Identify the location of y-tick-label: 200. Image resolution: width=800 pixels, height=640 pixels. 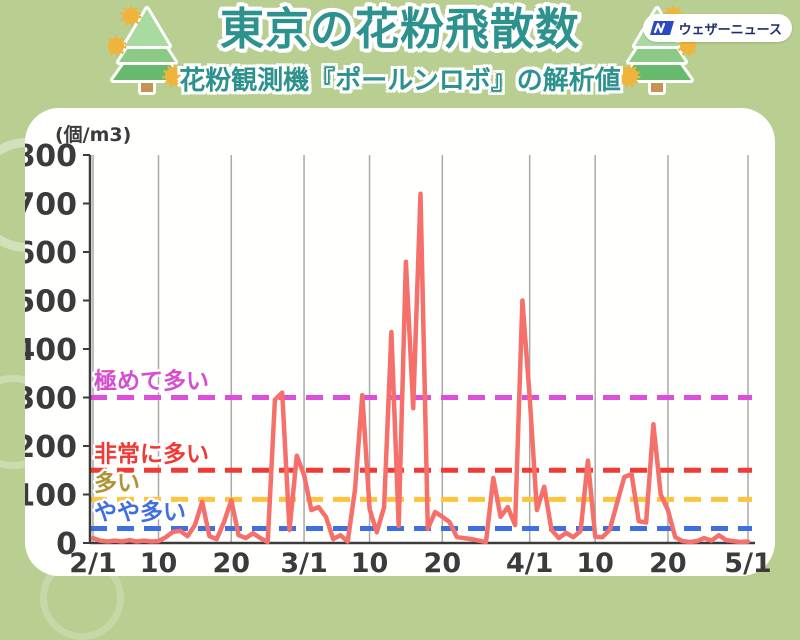
(51, 447).